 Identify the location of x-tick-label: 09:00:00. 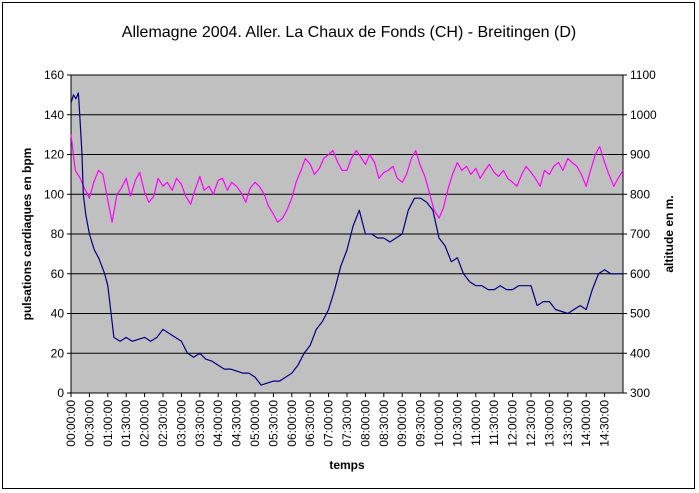
(402, 423).